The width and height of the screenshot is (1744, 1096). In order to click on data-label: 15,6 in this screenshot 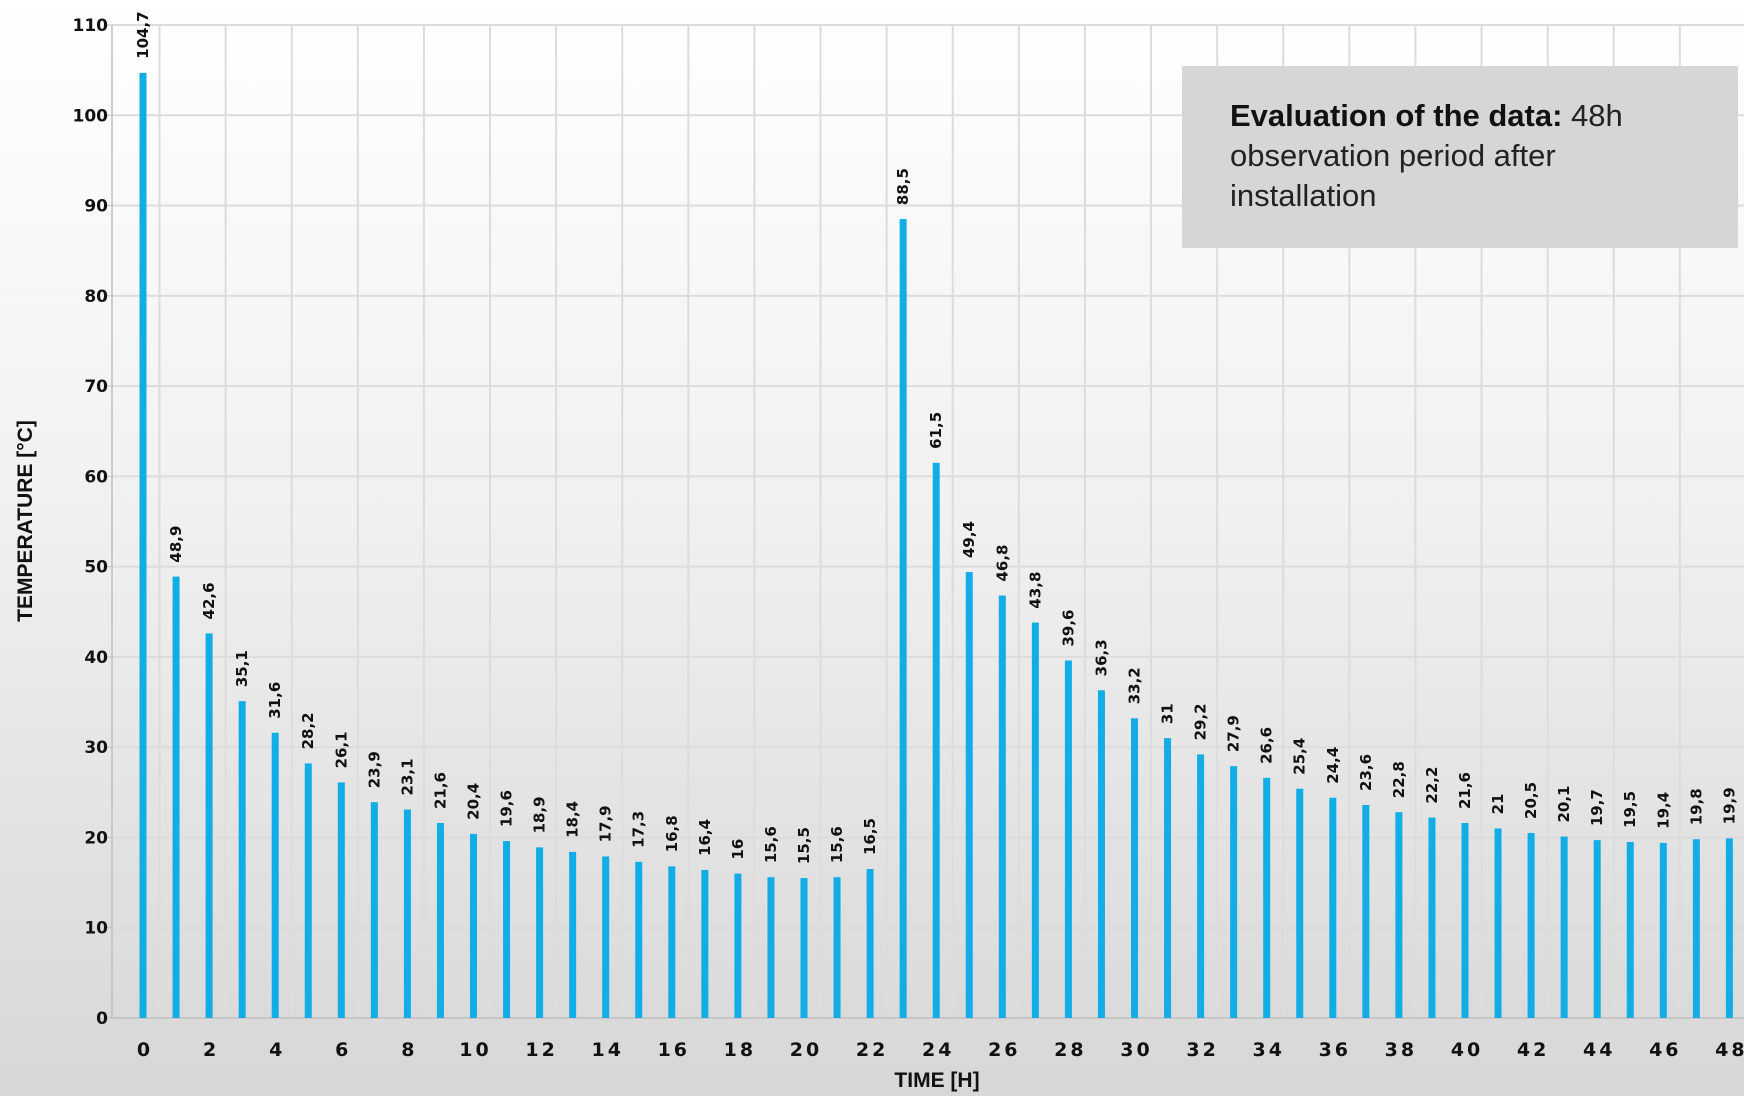, I will do `click(771, 844)`.